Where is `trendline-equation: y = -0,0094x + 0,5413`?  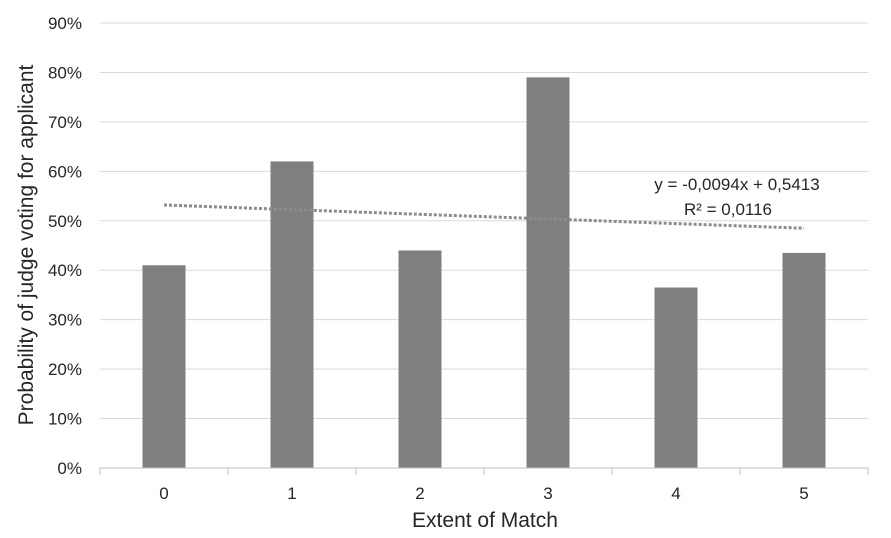
trendline-equation: y = -0,0094x + 0,5413 is located at coordinates (736, 184).